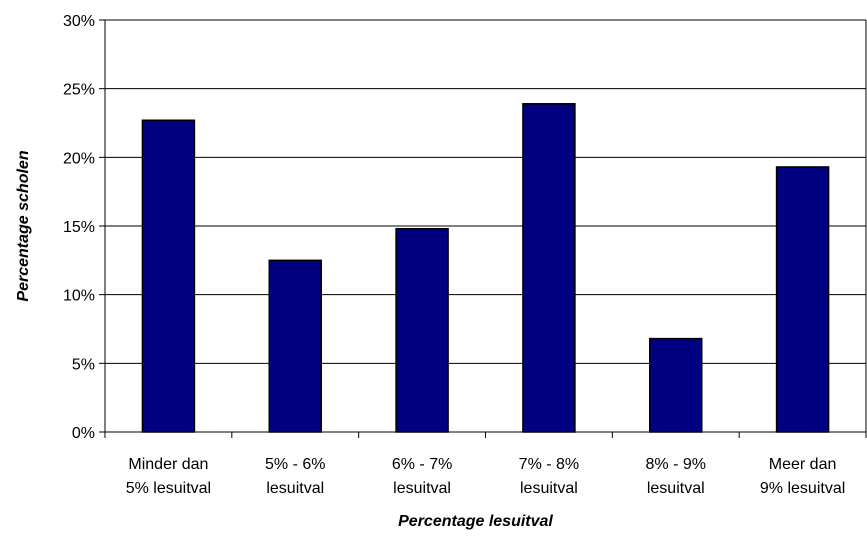 This screenshot has height=538, width=867. I want to click on x-axis-title: Percentage lesuitval, so click(475, 521).